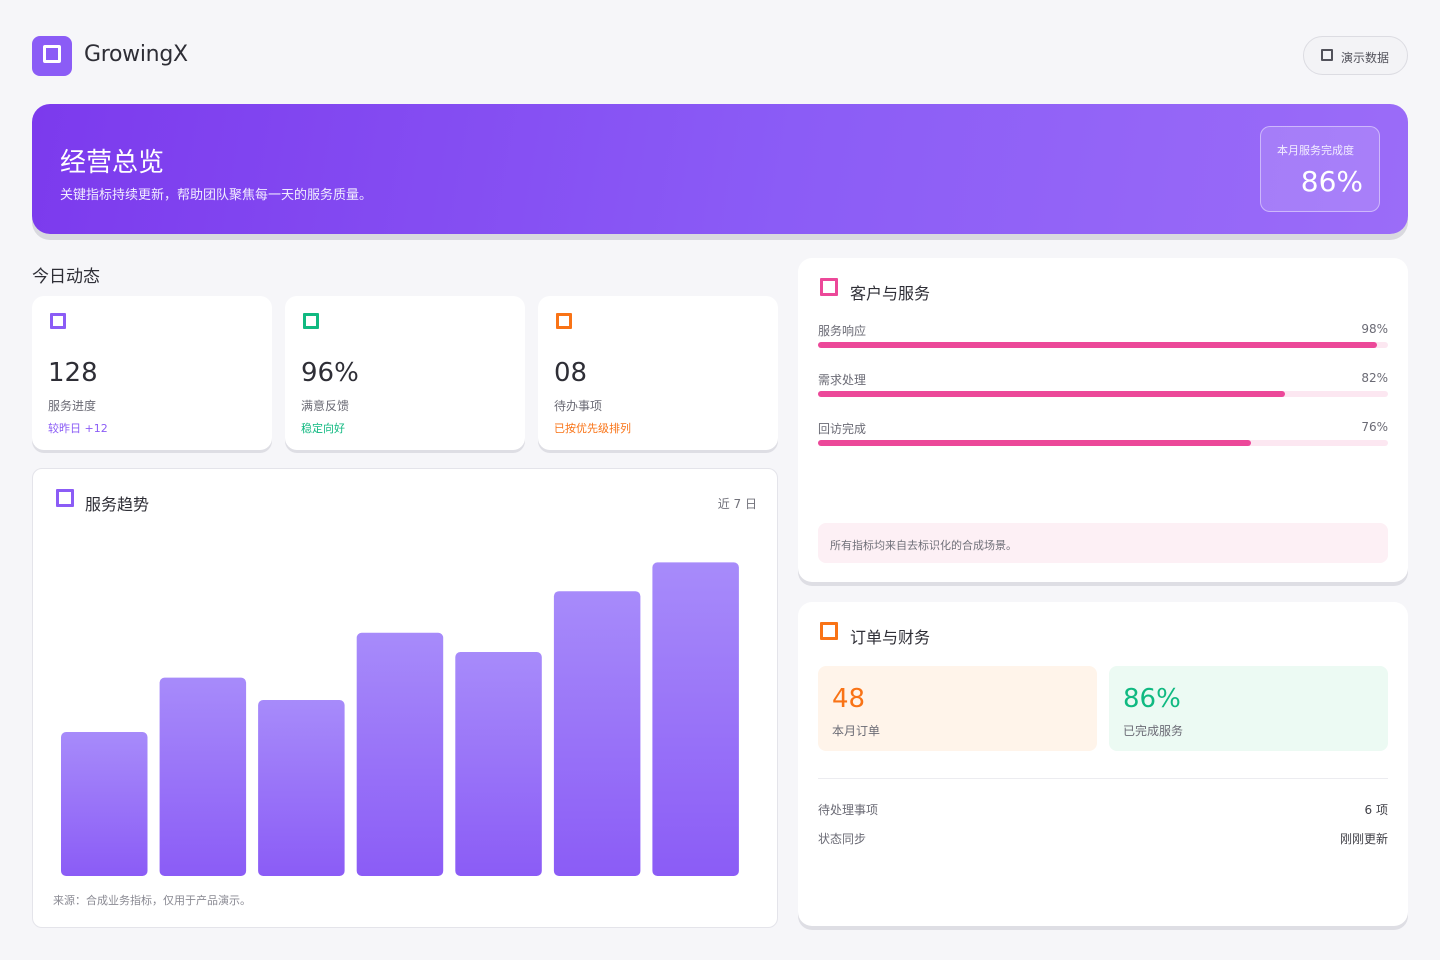  What do you see at coordinates (1248, 708) in the screenshot?
I see `tile-completed-services: 86% 已完成服务` at bounding box center [1248, 708].